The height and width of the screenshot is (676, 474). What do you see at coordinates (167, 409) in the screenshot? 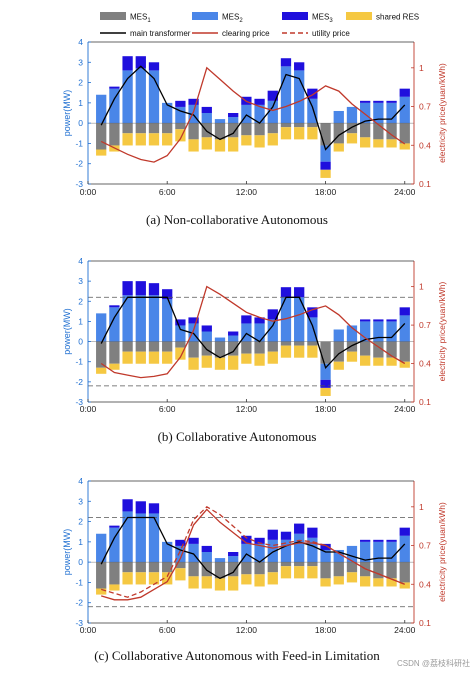
I see `x-tick-label: 6:00` at bounding box center [167, 409].